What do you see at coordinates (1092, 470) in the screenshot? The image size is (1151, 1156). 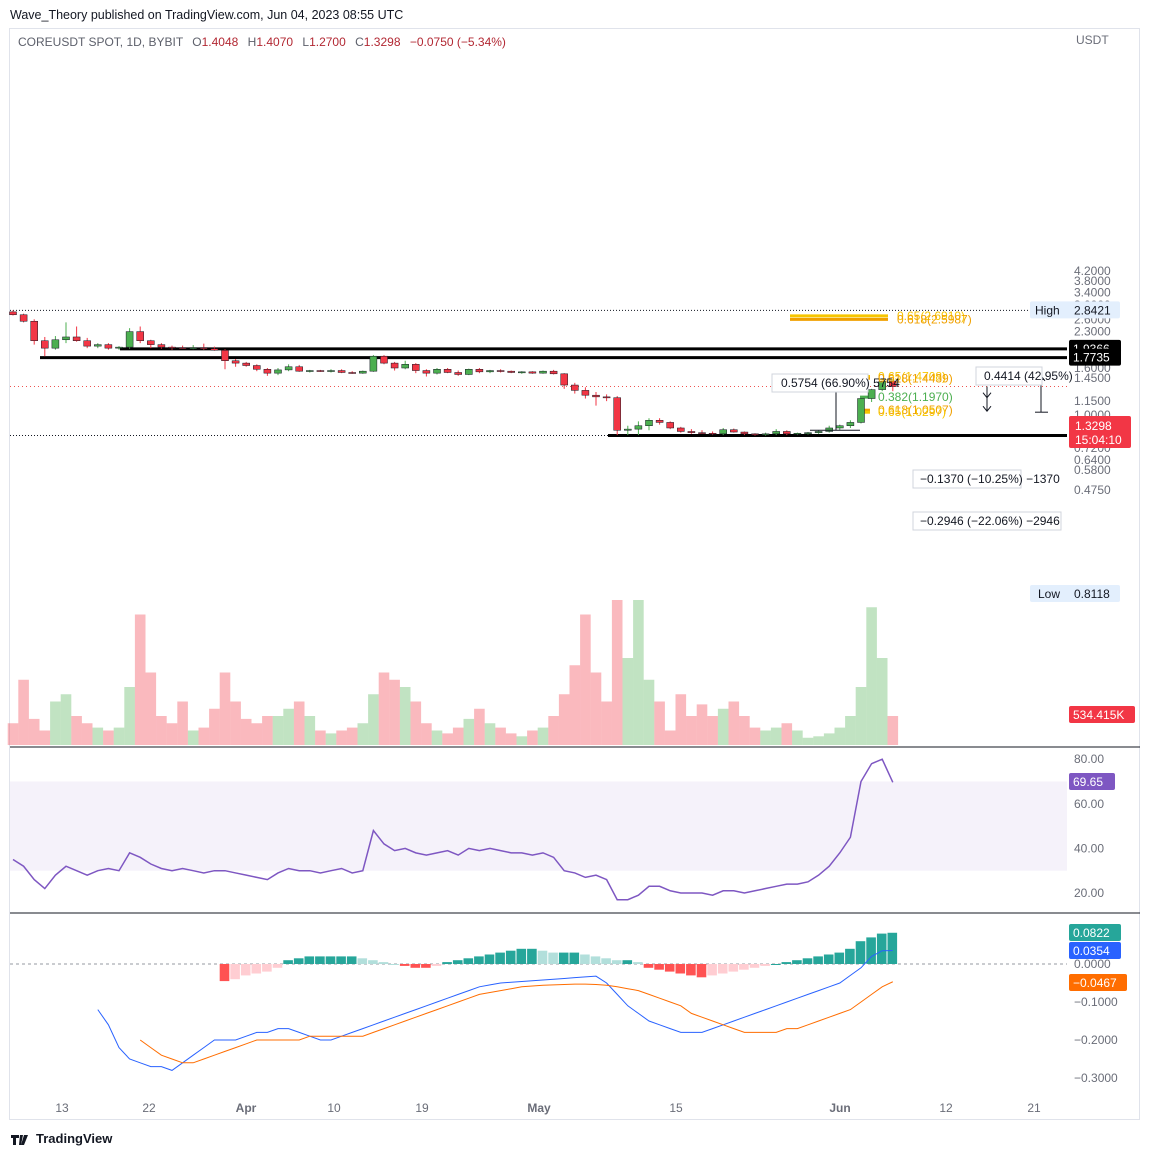 I see `price-tick-label: 0.5800` at bounding box center [1092, 470].